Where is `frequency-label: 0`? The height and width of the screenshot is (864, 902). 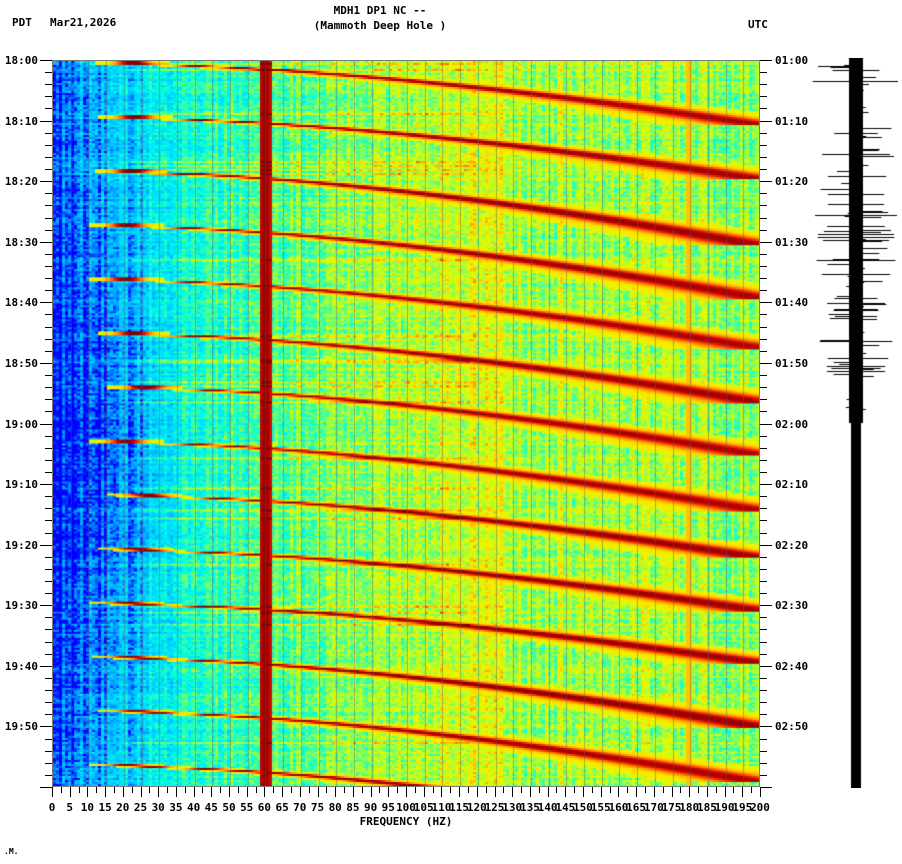 frequency-label: 0 is located at coordinates (52, 807).